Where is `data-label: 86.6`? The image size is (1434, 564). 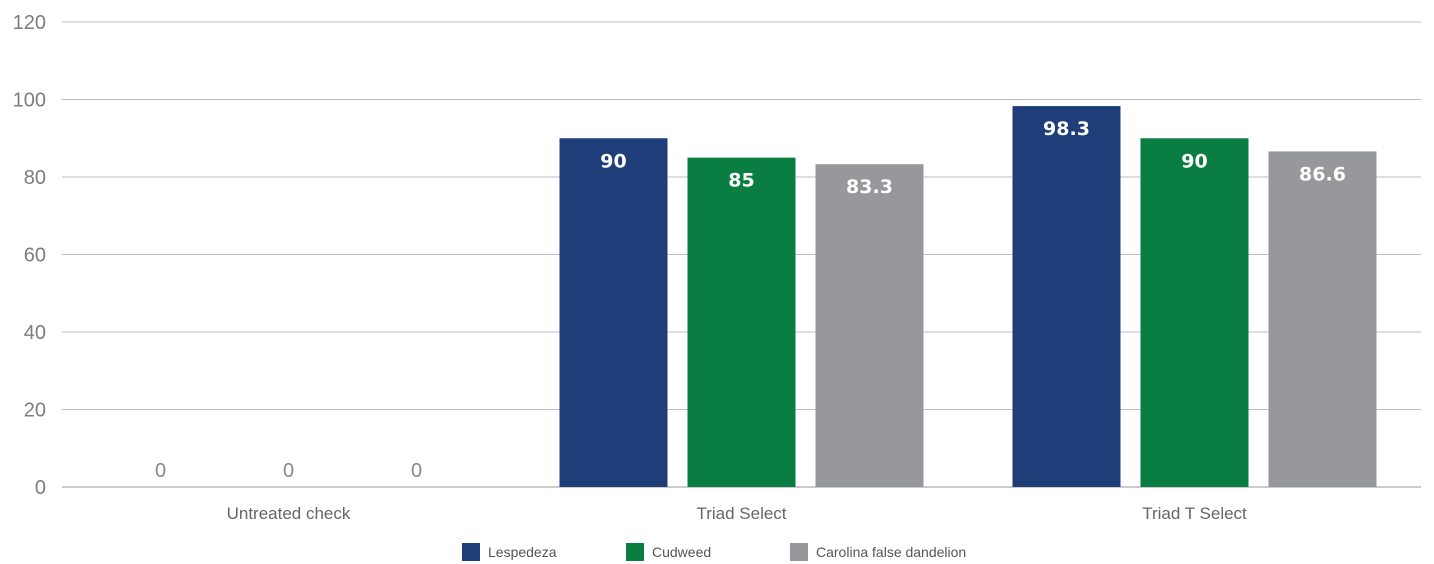
data-label: 86.6 is located at coordinates (1322, 174).